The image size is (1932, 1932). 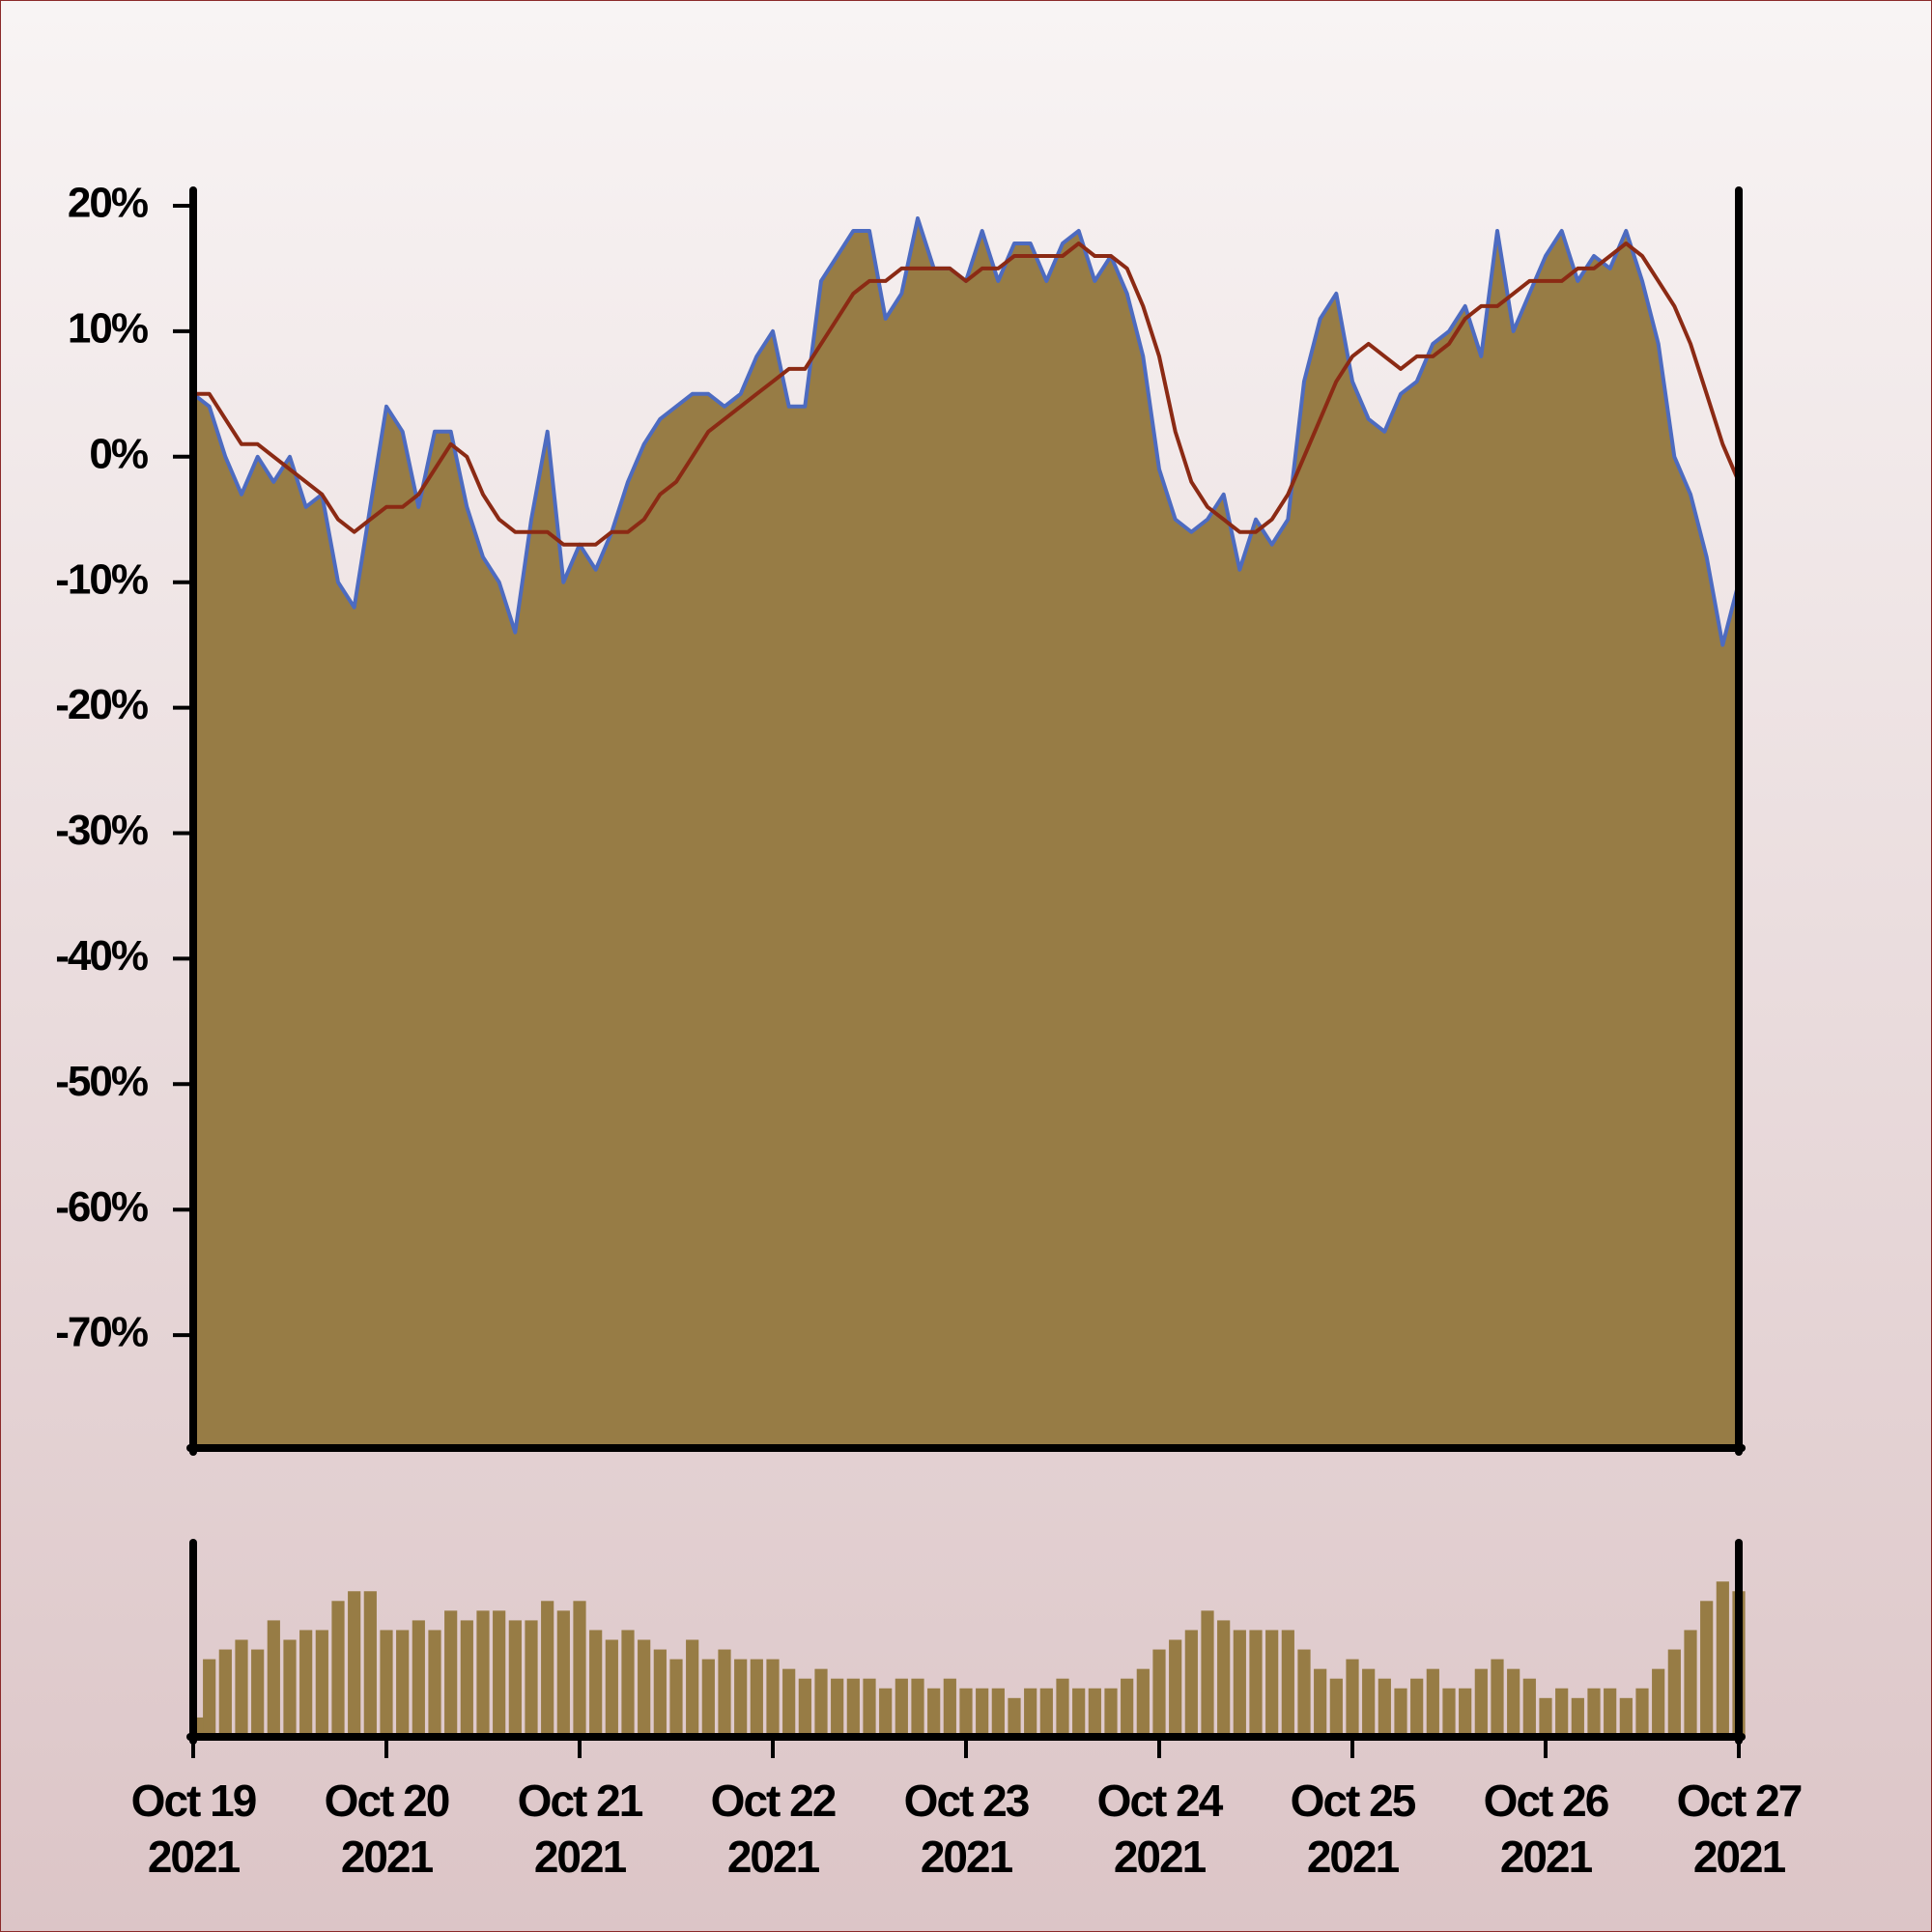 I want to click on y-tick-label: 20%, so click(x=108, y=203).